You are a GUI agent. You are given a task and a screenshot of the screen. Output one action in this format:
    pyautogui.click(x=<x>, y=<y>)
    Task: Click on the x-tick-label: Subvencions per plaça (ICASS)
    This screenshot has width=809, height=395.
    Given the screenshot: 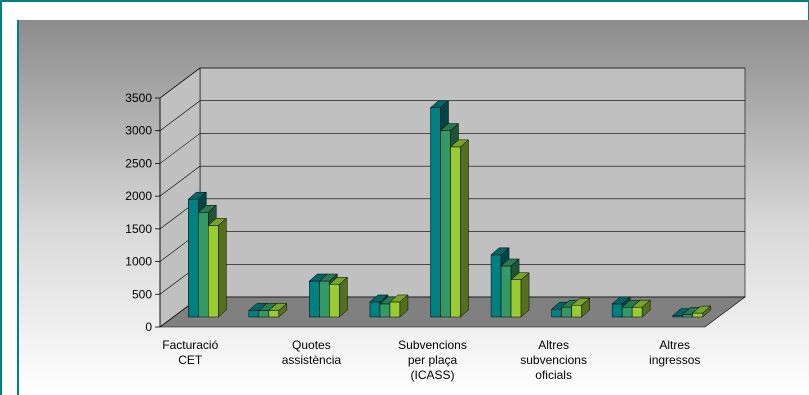 What is the action you would take?
    pyautogui.click(x=432, y=360)
    